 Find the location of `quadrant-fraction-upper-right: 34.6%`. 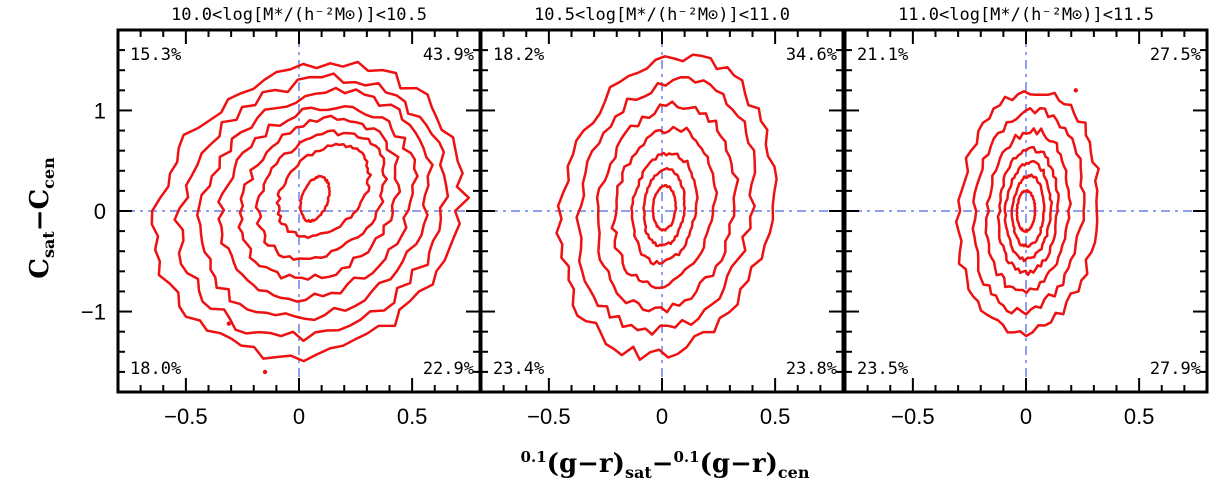

quadrant-fraction-upper-right: 34.6% is located at coordinates (811, 55).